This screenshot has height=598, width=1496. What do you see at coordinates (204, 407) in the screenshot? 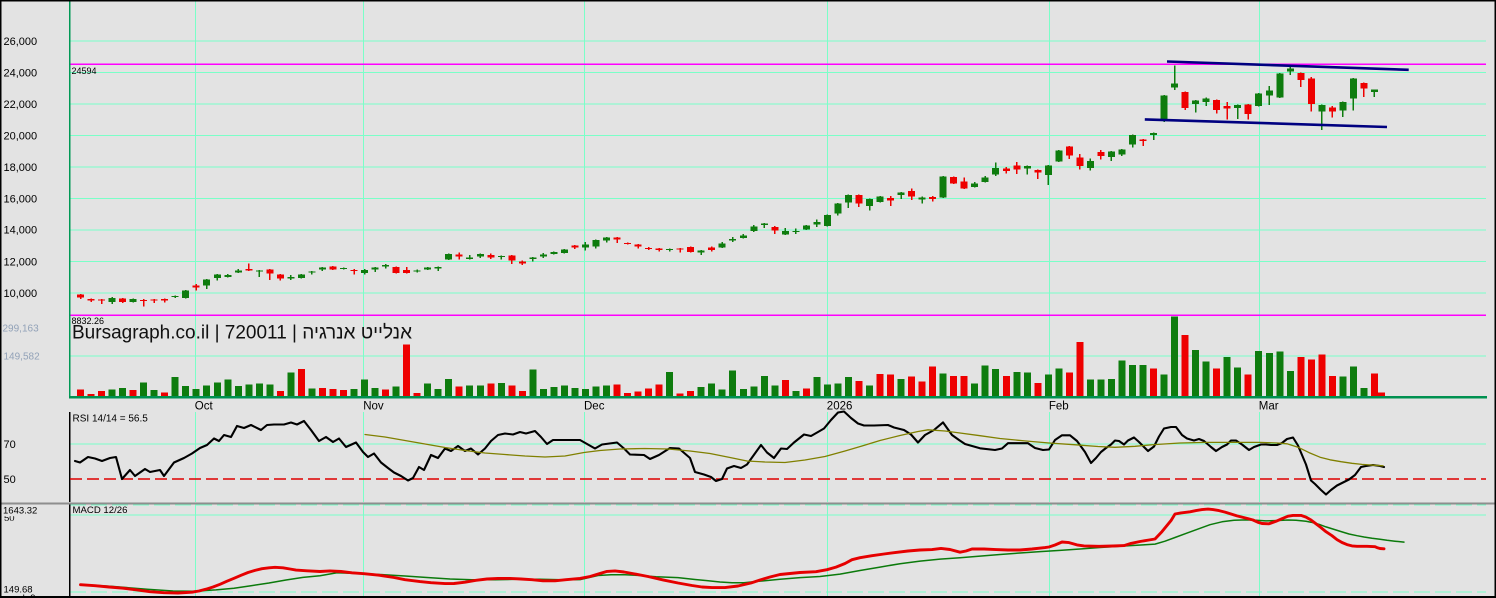
I see `svg-text: Oct` at bounding box center [204, 407].